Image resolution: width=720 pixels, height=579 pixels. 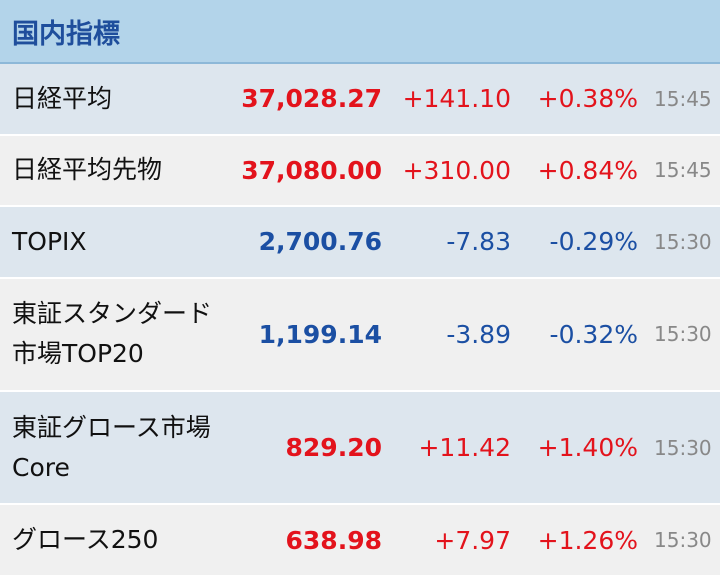 I want to click on index-name: 東証スタンダード 市場TOP20, so click(x=112, y=334).